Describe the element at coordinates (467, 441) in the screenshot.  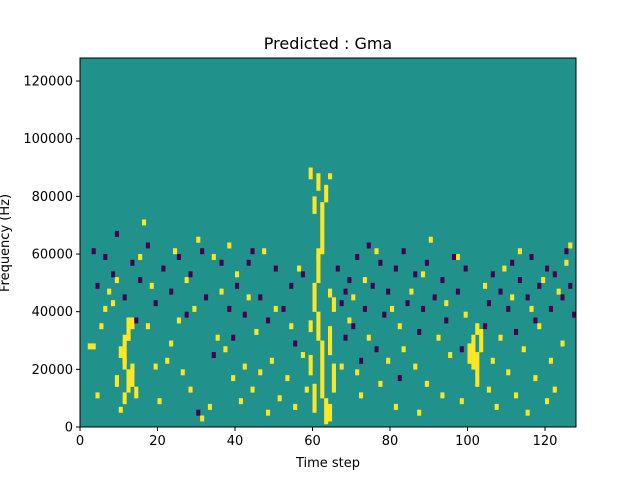
I see `x-tick-label: 100` at that location.